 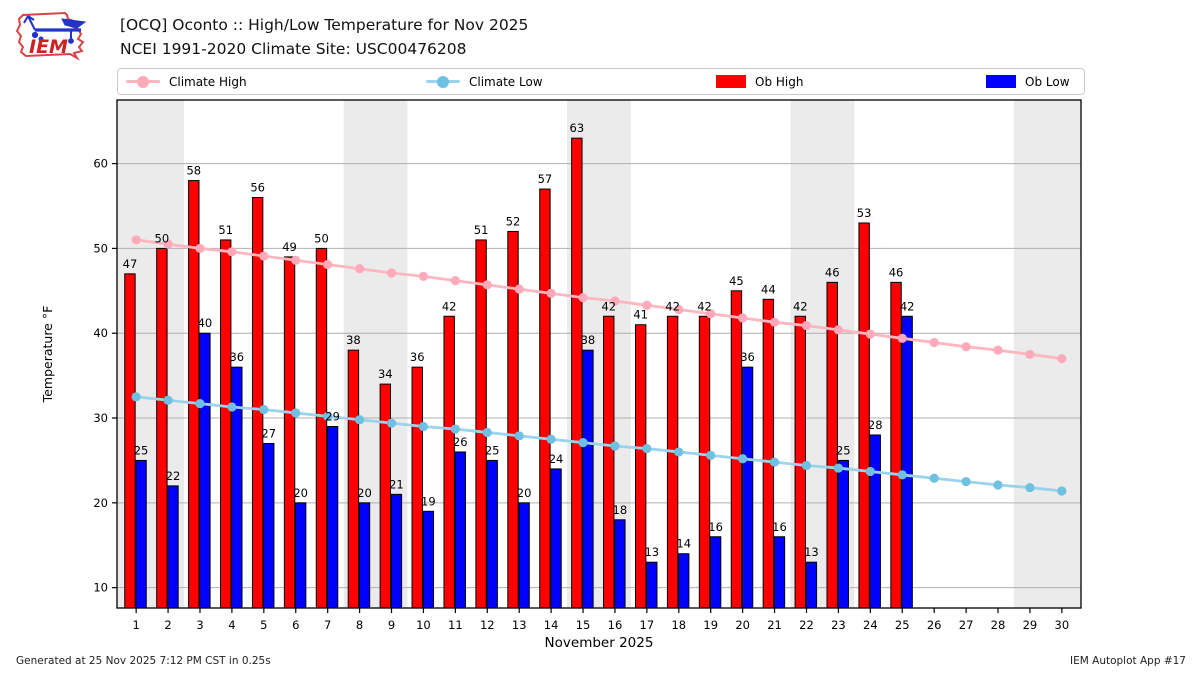 What do you see at coordinates (731, 81) in the screenshot?
I see `ob-high-swatch-icon` at bounding box center [731, 81].